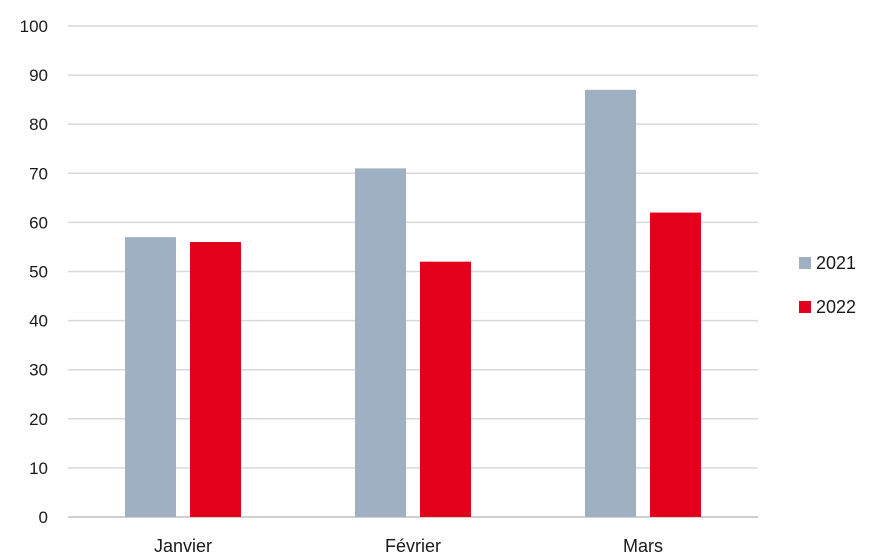 Image resolution: width=872 pixels, height=556 pixels. What do you see at coordinates (643, 546) in the screenshot?
I see `x-category-label: Mars` at bounding box center [643, 546].